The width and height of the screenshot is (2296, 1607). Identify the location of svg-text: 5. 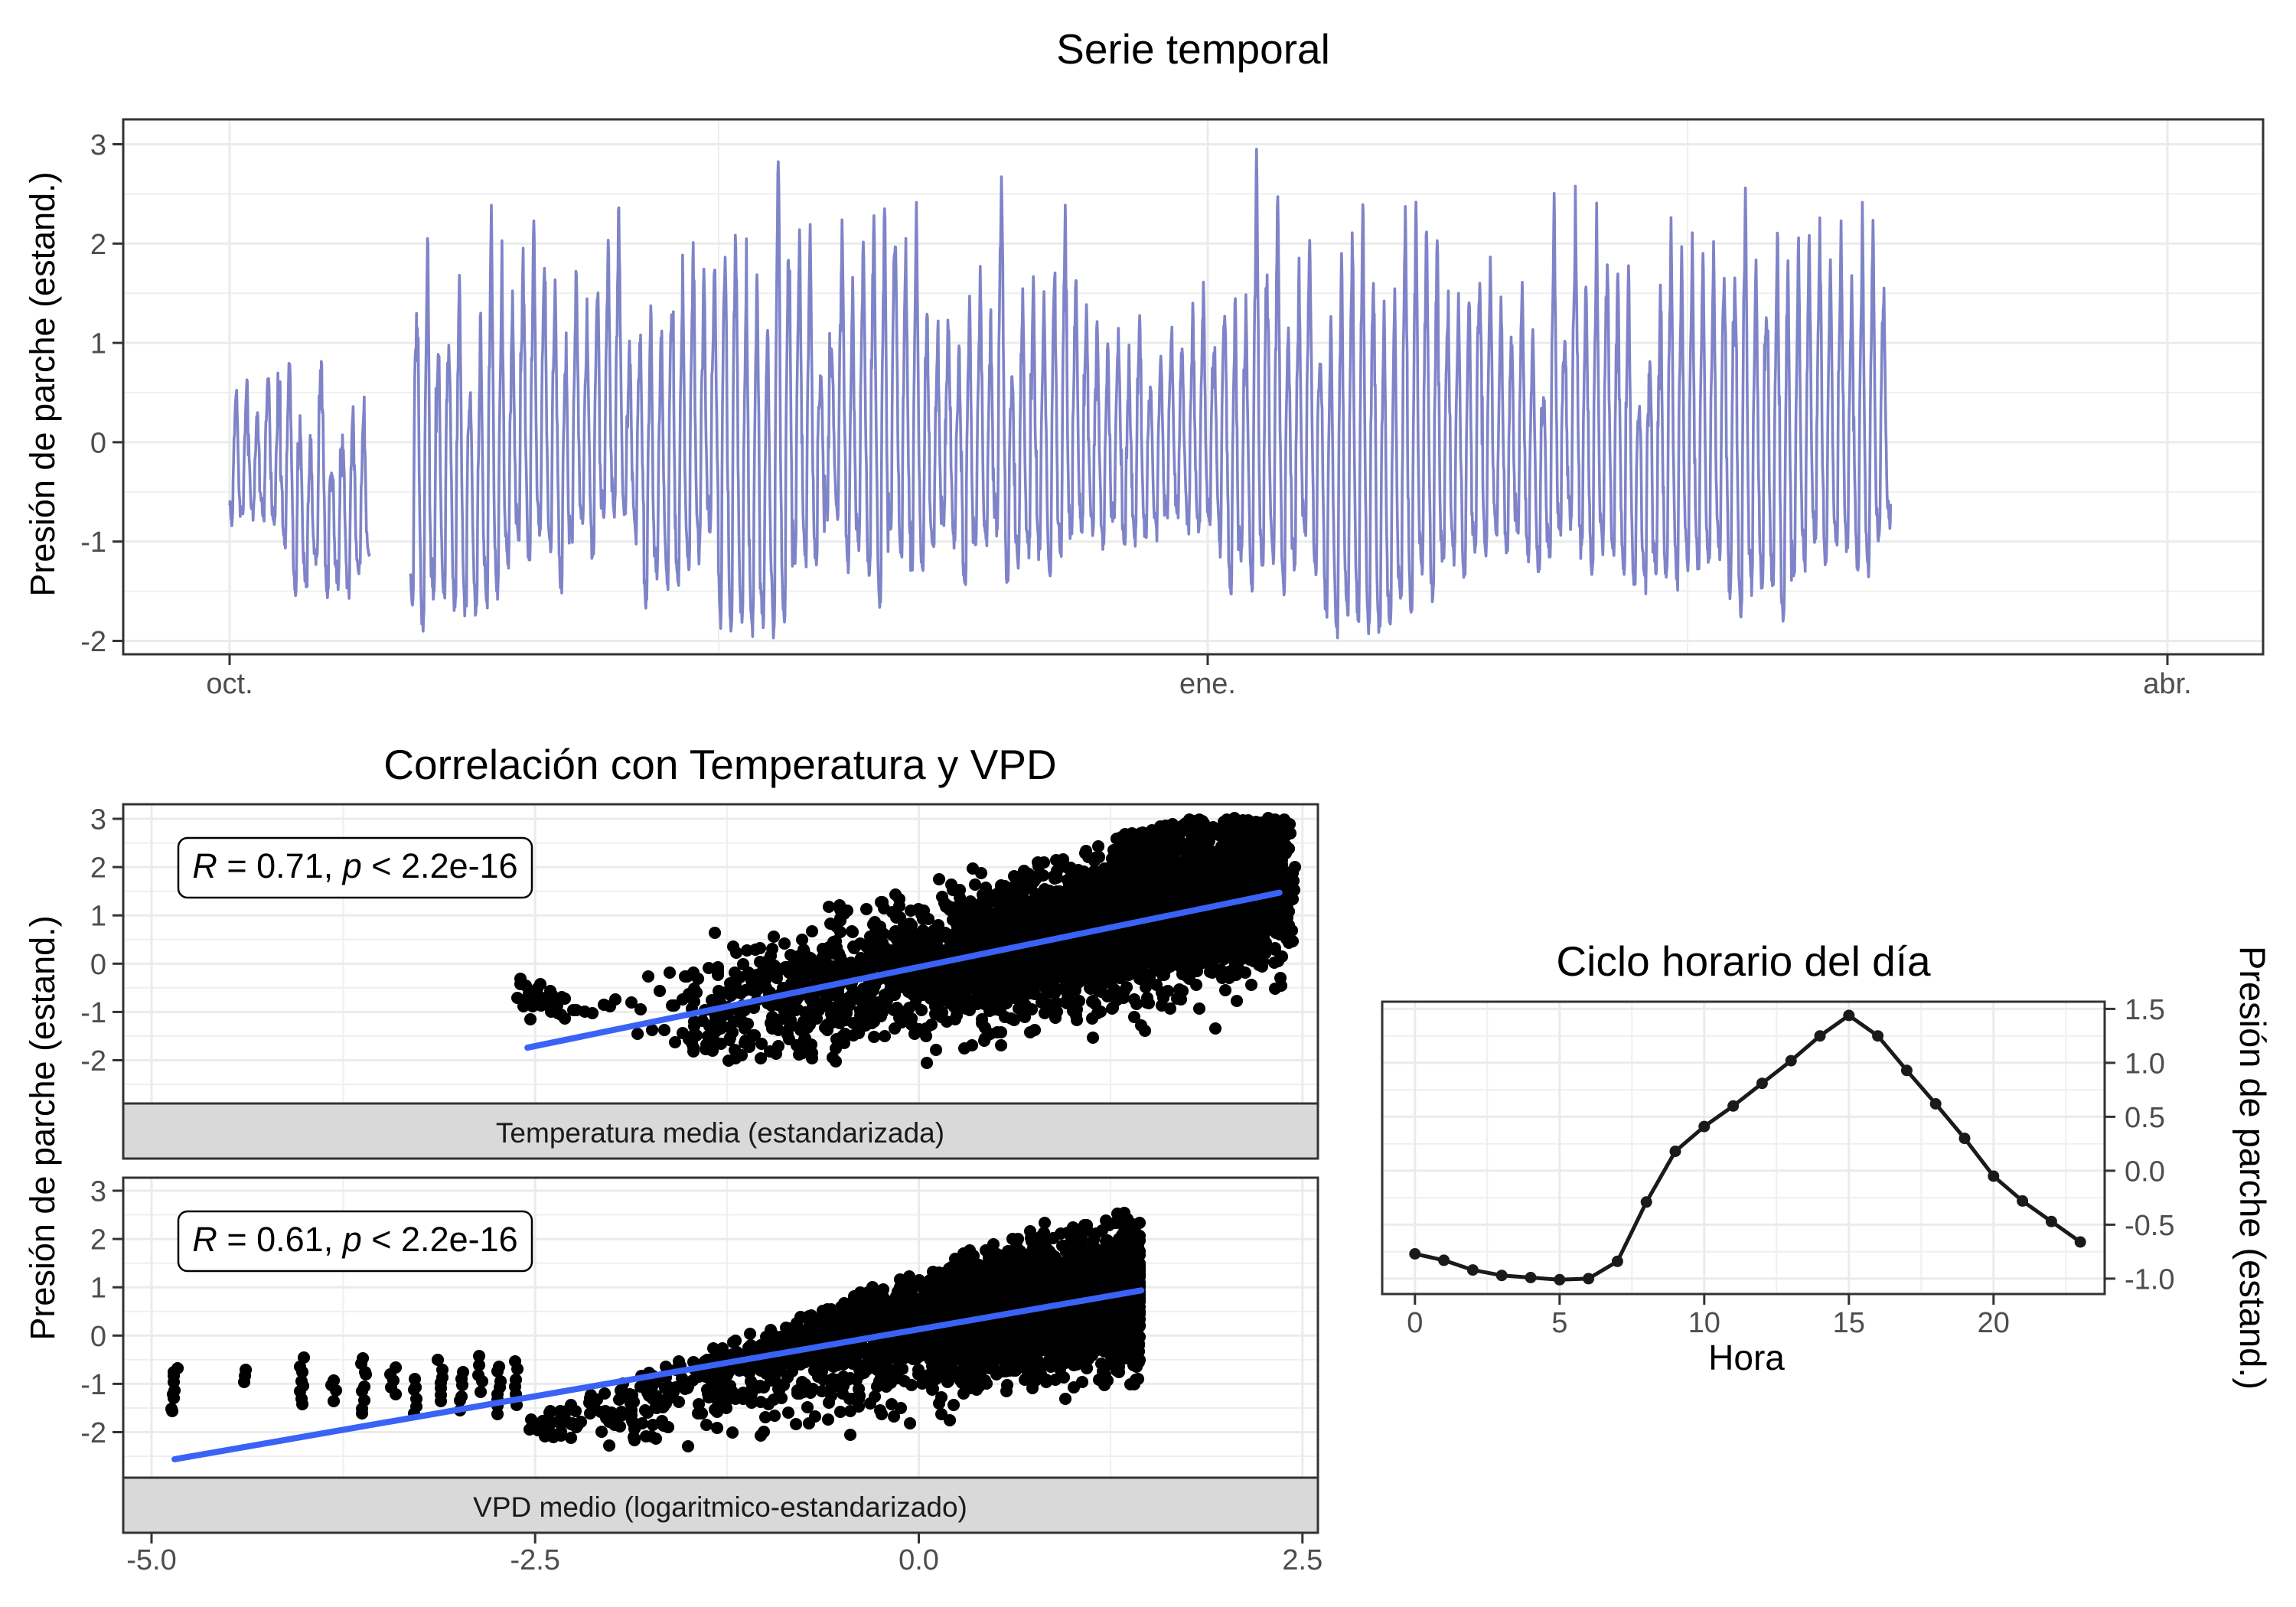
(1559, 1323).